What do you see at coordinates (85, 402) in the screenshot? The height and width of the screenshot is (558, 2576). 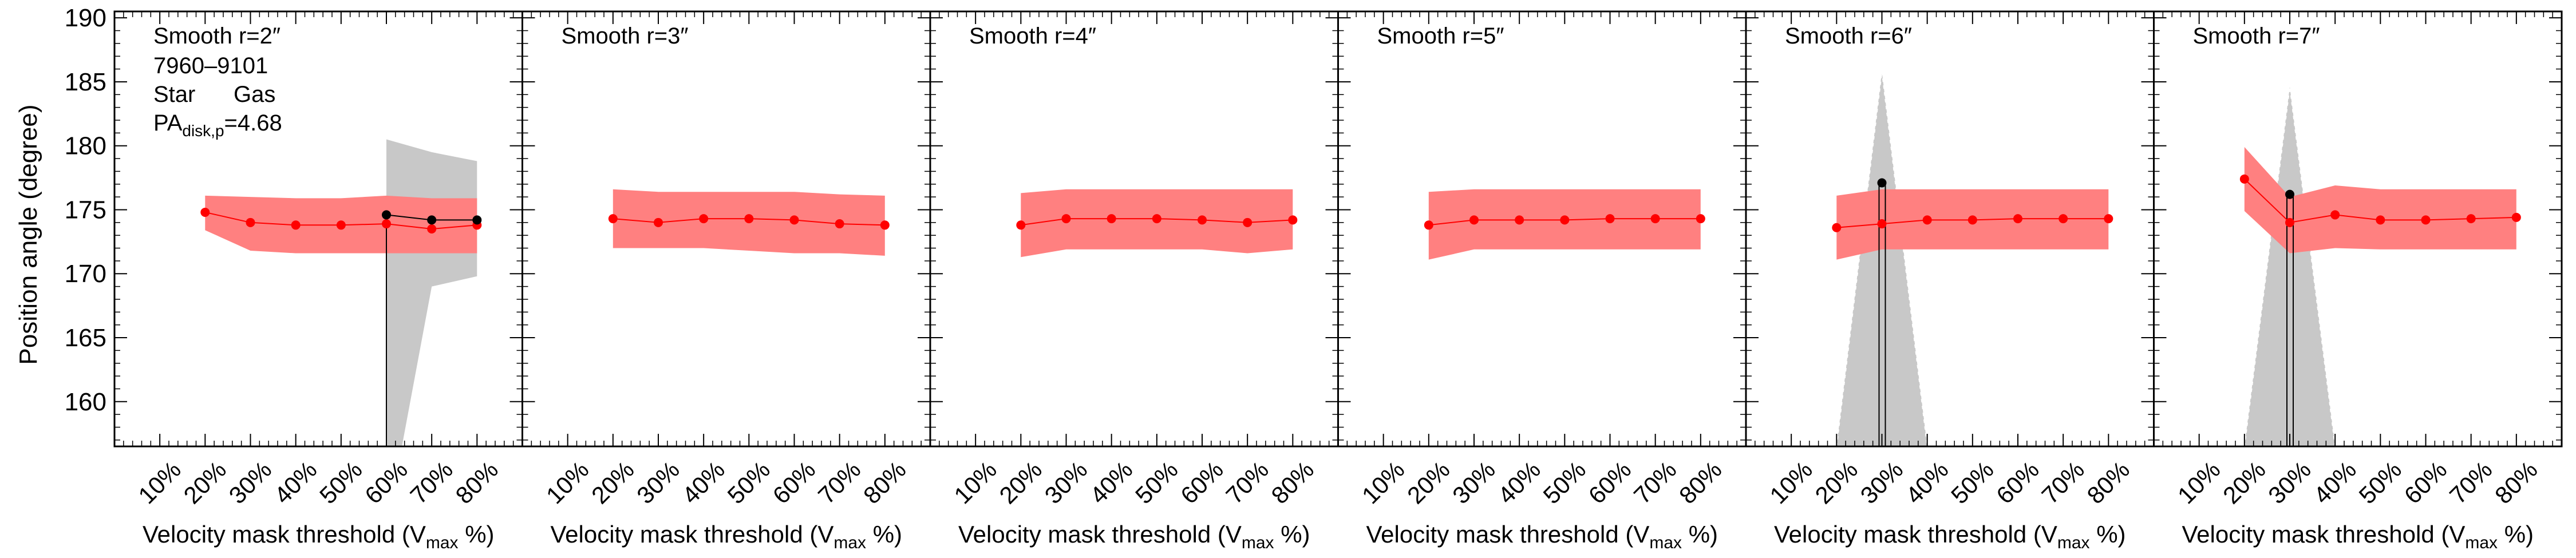 I see `y-tick-label: 160` at bounding box center [85, 402].